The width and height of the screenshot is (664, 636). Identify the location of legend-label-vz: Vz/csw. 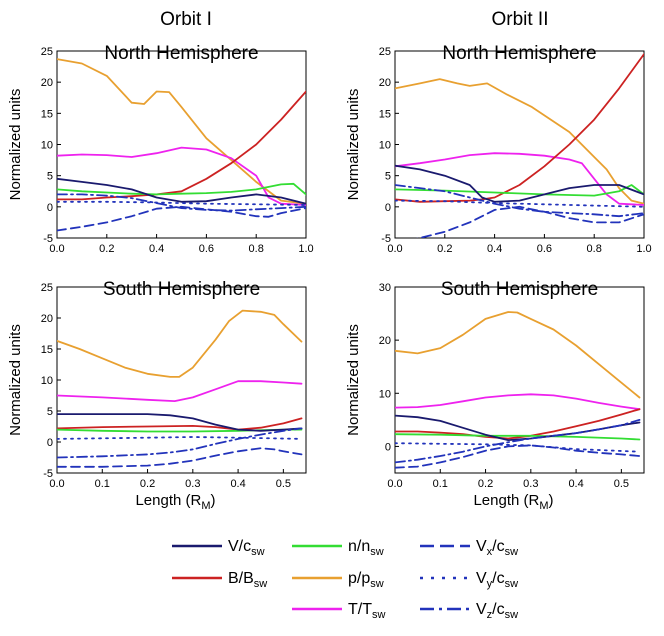
(497, 611).